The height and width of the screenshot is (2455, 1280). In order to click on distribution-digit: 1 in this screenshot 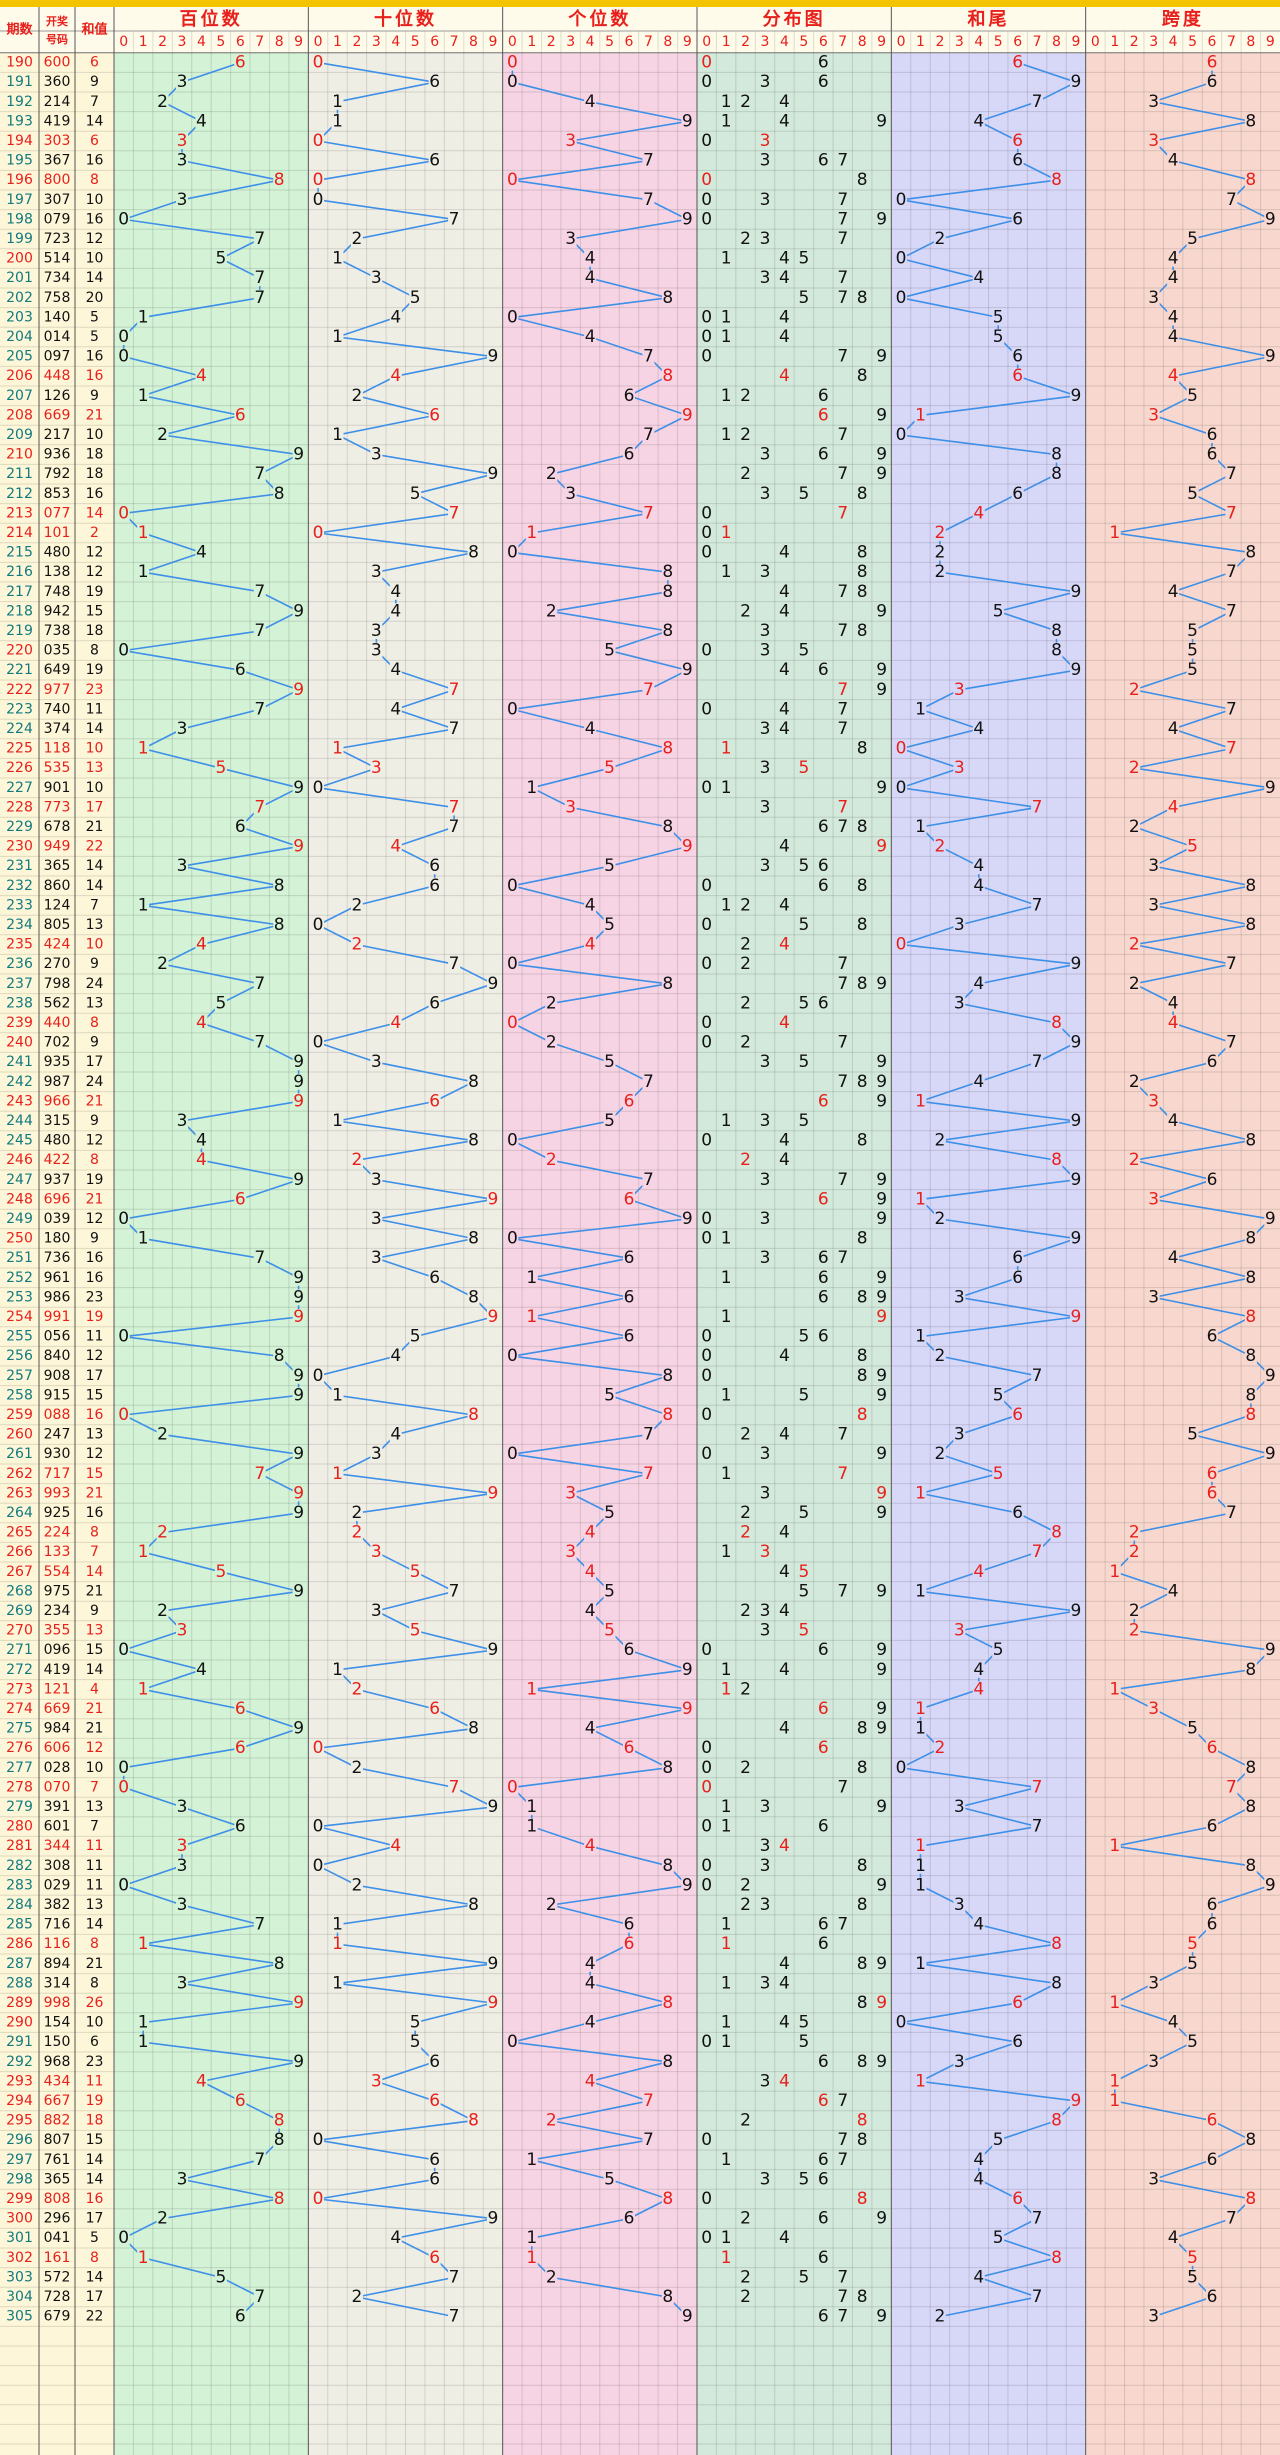, I will do `click(726, 2238)`.